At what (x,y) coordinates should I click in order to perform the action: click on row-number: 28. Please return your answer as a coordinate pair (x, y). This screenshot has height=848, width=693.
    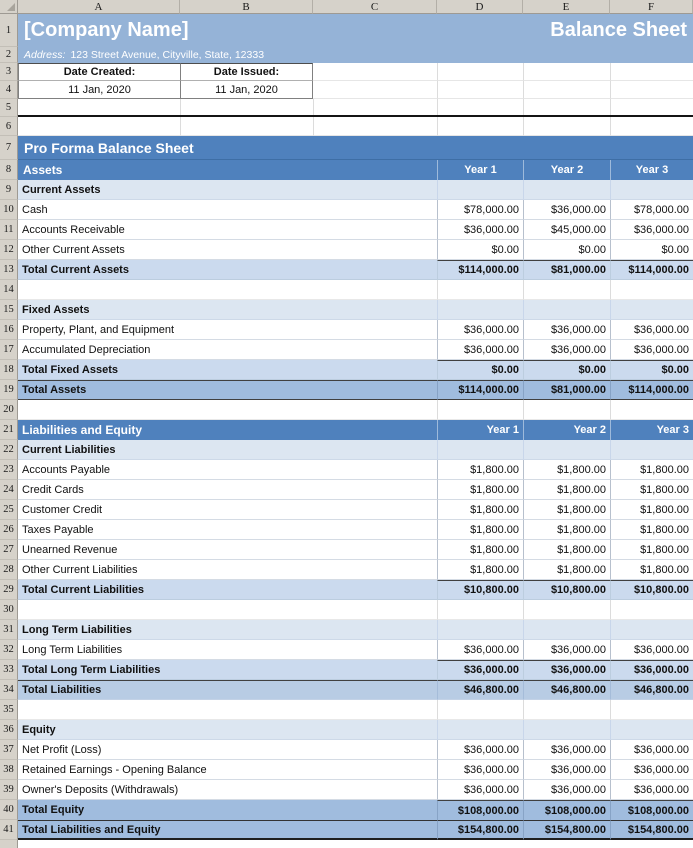
    Looking at the image, I should click on (9, 570).